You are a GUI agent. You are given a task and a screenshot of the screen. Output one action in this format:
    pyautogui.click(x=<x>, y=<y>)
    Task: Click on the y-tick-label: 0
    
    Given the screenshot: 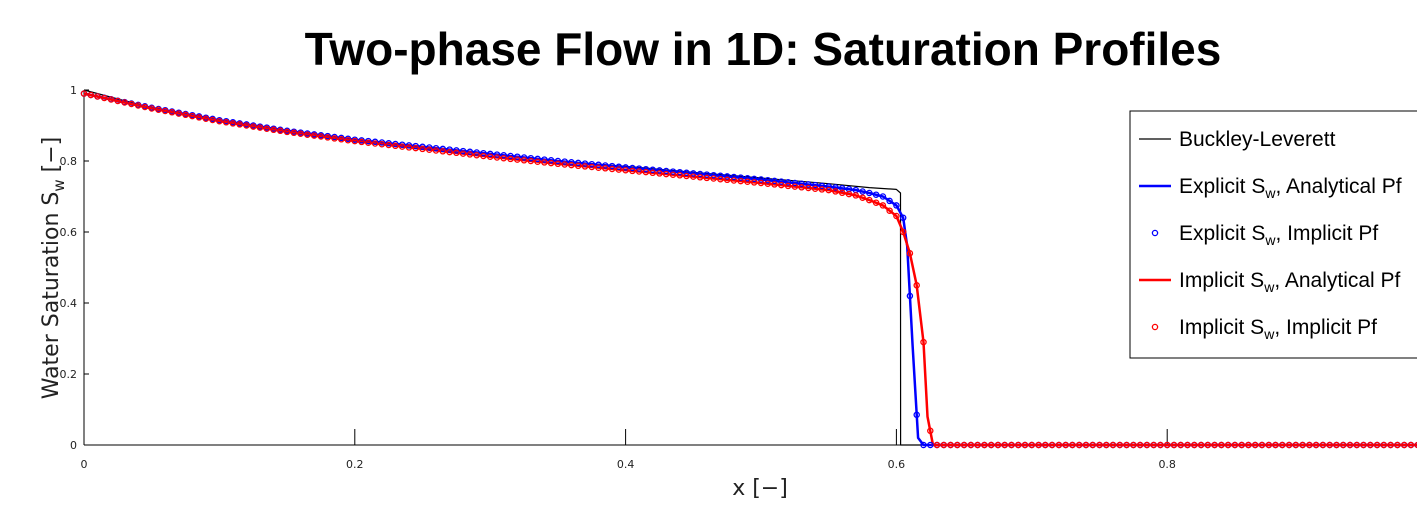 What is the action you would take?
    pyautogui.click(x=73, y=445)
    